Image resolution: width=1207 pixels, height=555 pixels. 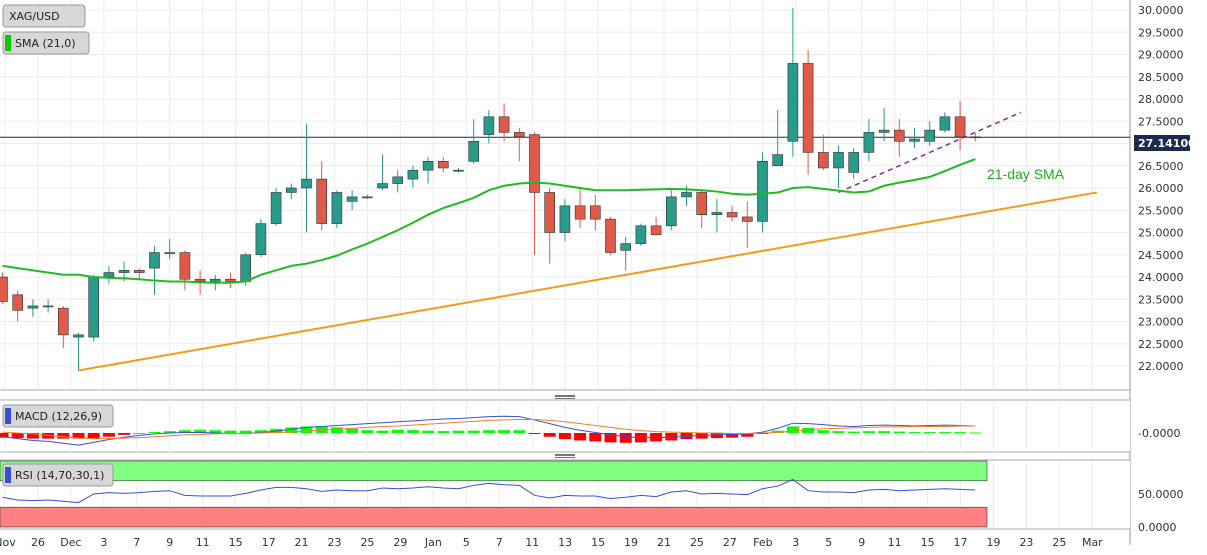 I want to click on x-tick-label: 26, so click(x=38, y=542).